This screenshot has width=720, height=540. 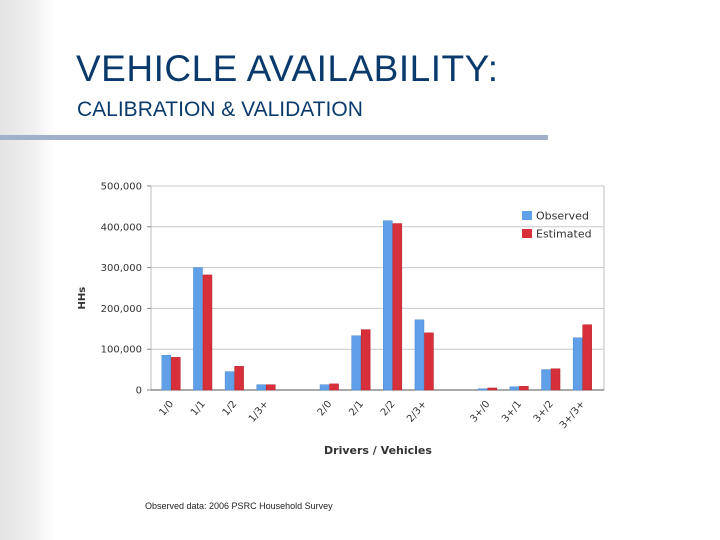 What do you see at coordinates (356, 408) in the screenshot?
I see `x-tick-label: 2/1` at bounding box center [356, 408].